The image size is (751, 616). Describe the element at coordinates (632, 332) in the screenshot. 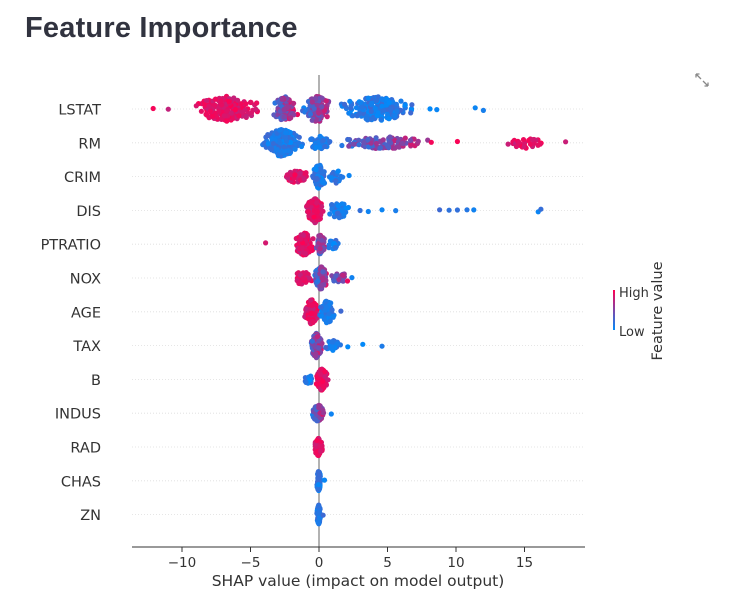

I see `colorbar-low-label: Low` at that location.